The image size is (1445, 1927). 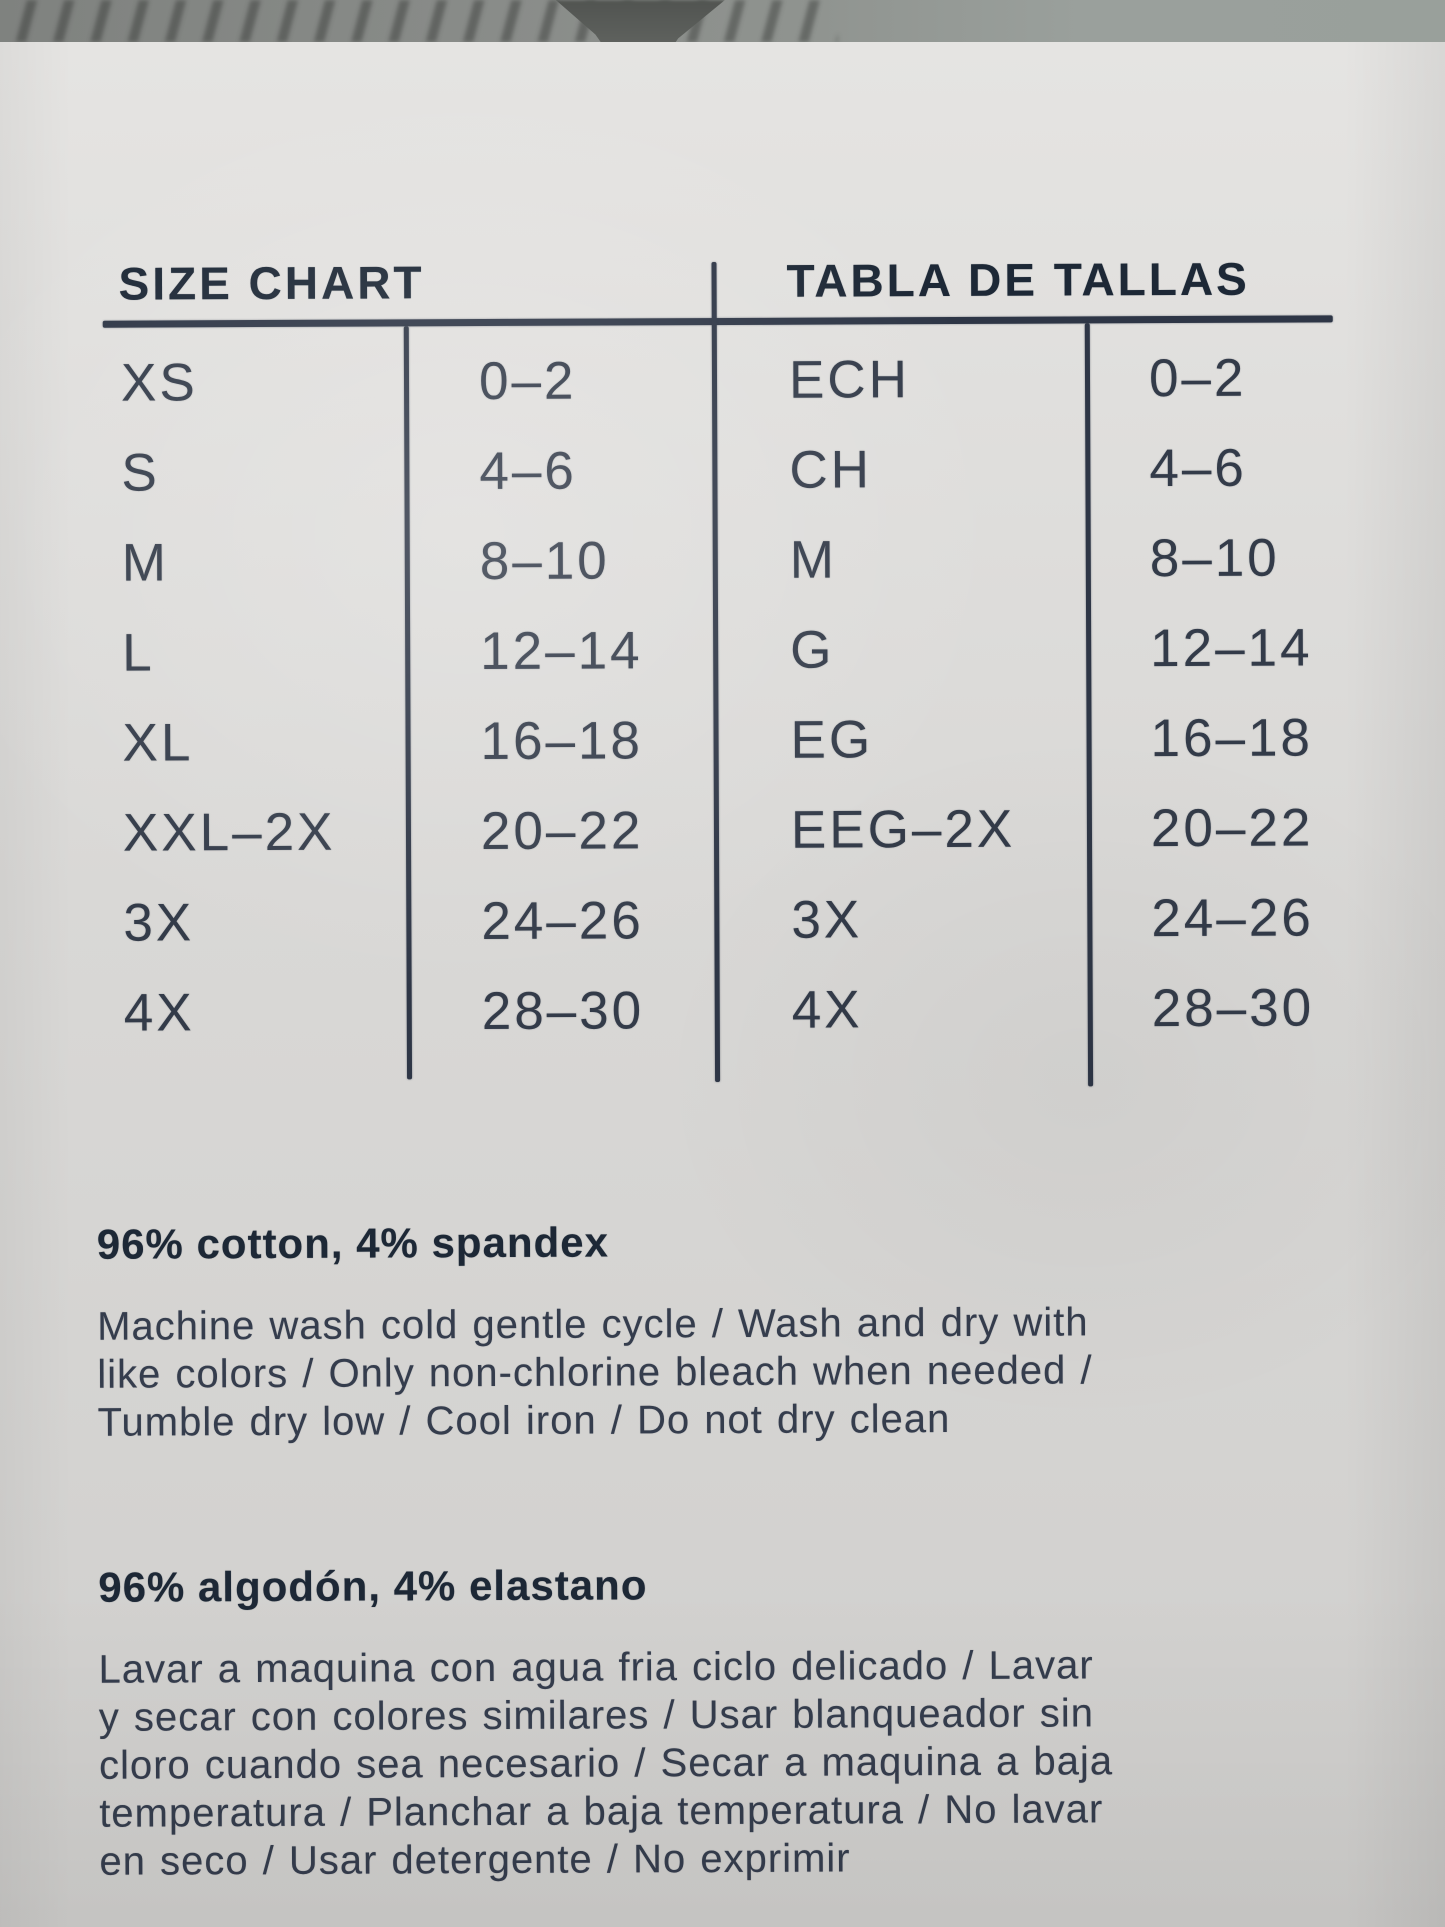 What do you see at coordinates (1233, 1008) in the screenshot?
I see `range-cell-es: 28–30` at bounding box center [1233, 1008].